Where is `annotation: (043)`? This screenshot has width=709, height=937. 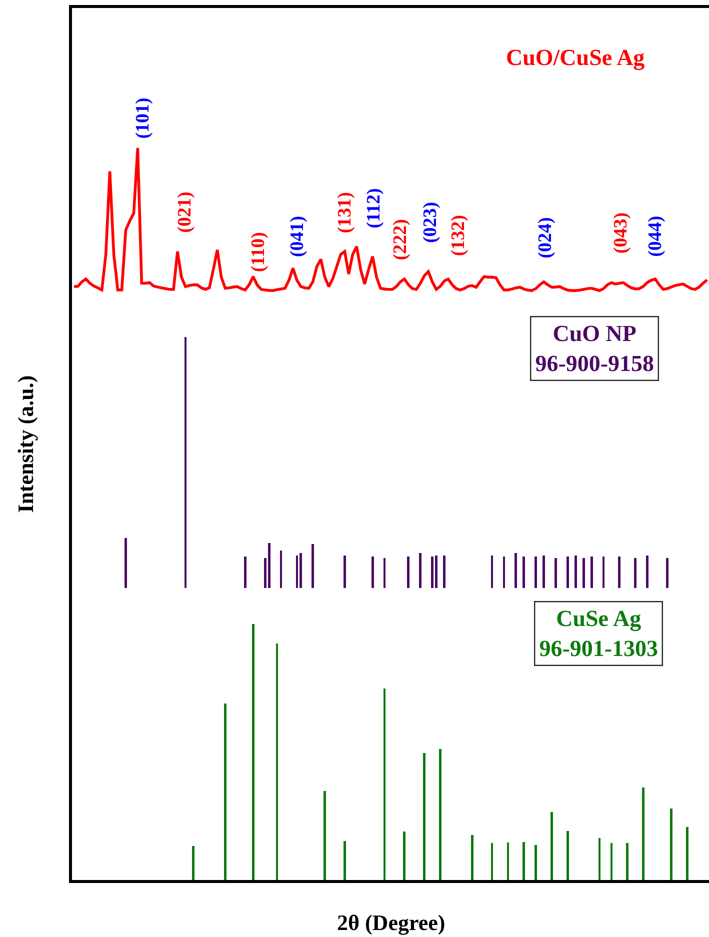 annotation: (043) is located at coordinates (621, 233).